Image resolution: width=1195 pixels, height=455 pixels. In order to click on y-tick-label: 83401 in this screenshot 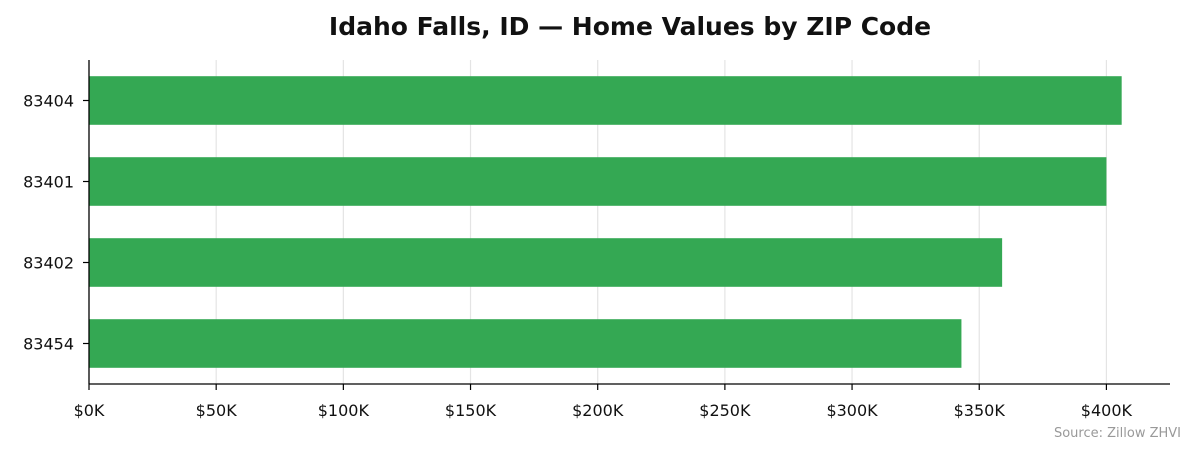, I will do `click(48, 182)`.